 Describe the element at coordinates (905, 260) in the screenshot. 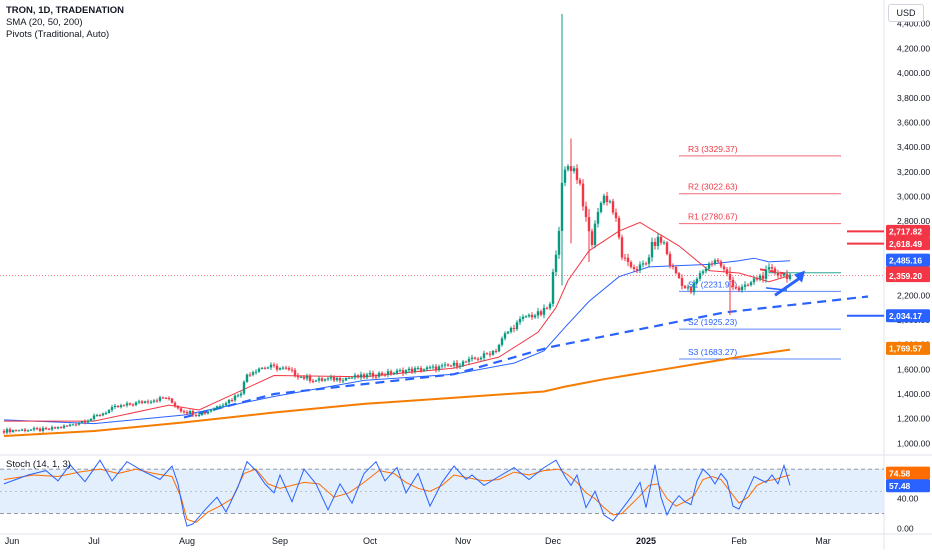

I see `price-badge: 2,485.16` at that location.